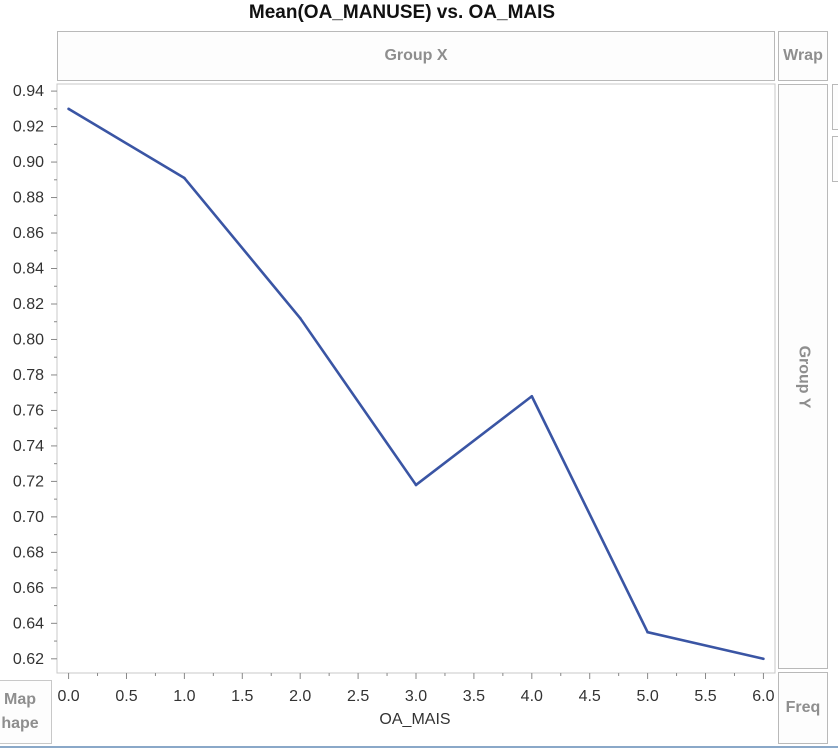 The height and width of the screenshot is (752, 838). I want to click on x-tick-label: 4.5, so click(590, 696).